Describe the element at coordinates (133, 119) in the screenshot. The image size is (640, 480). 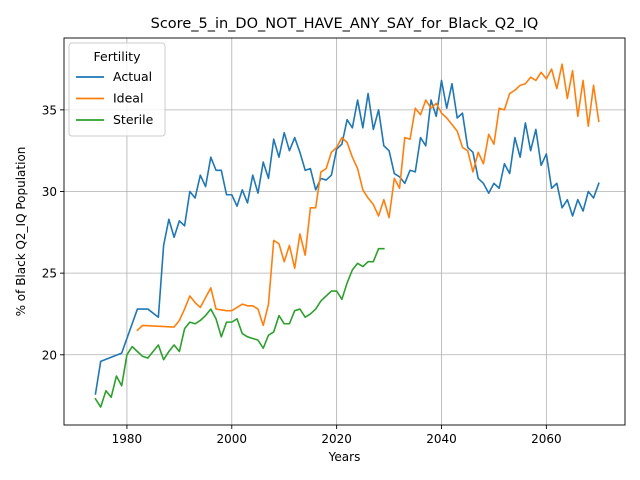
I see `legend-label-sterile: Sterile` at that location.